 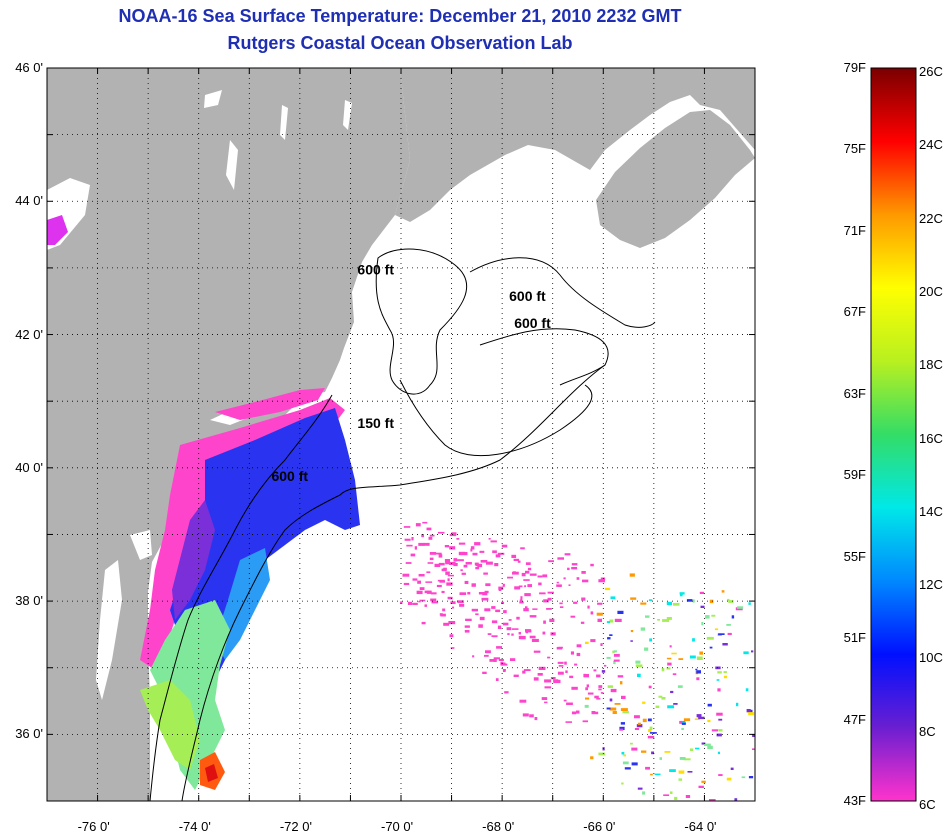 I want to click on land-pei, so click(x=656, y=94).